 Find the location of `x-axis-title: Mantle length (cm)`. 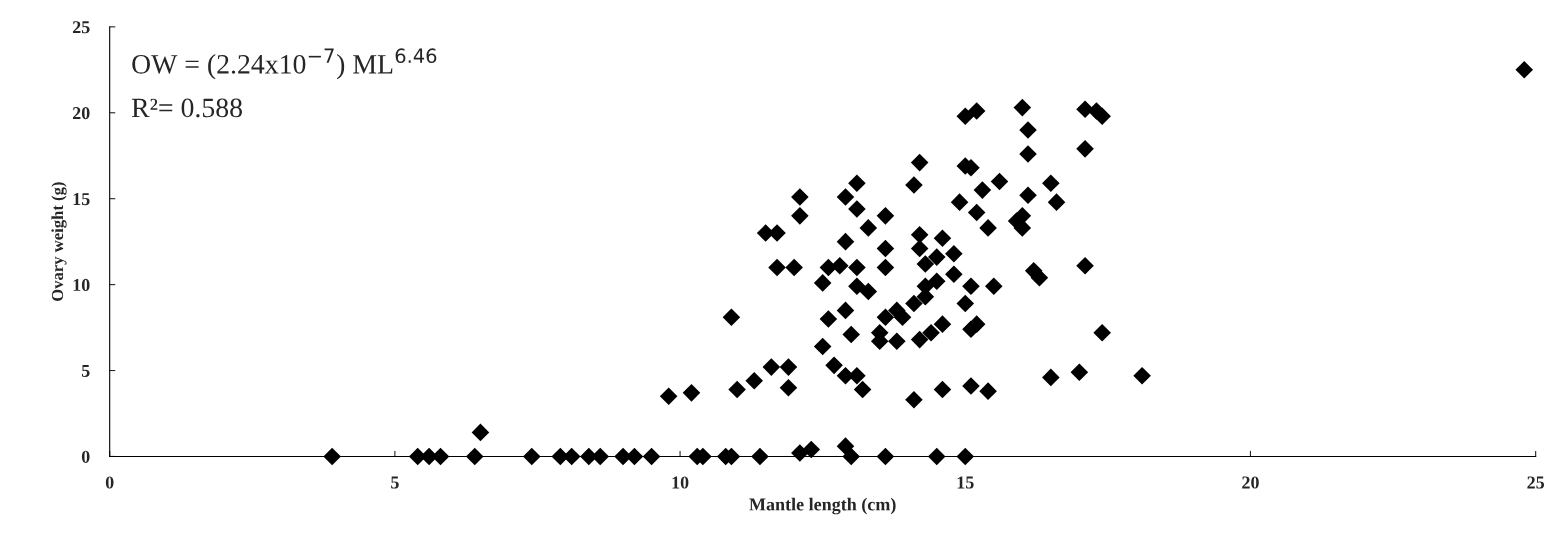

x-axis-title: Mantle length (cm) is located at coordinates (822, 506).